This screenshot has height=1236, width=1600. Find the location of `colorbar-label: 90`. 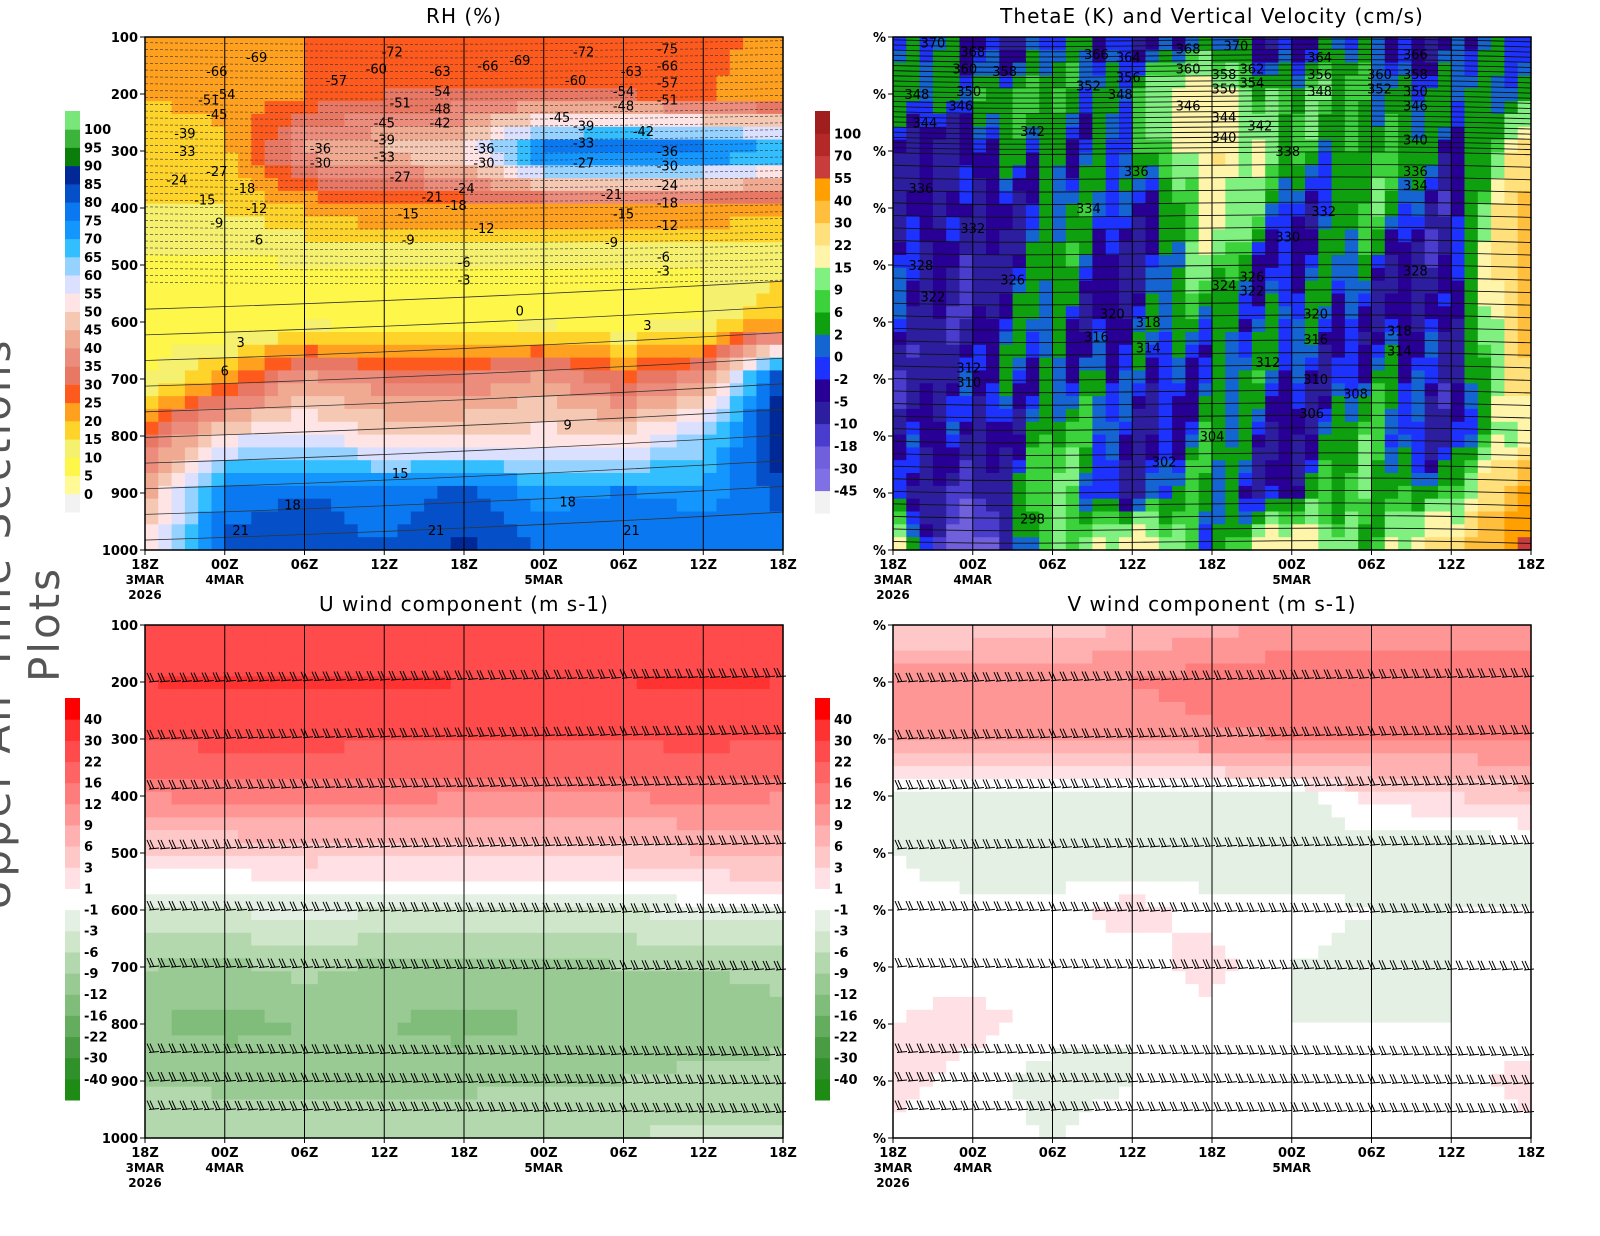

colorbar-label: 90 is located at coordinates (93, 167).